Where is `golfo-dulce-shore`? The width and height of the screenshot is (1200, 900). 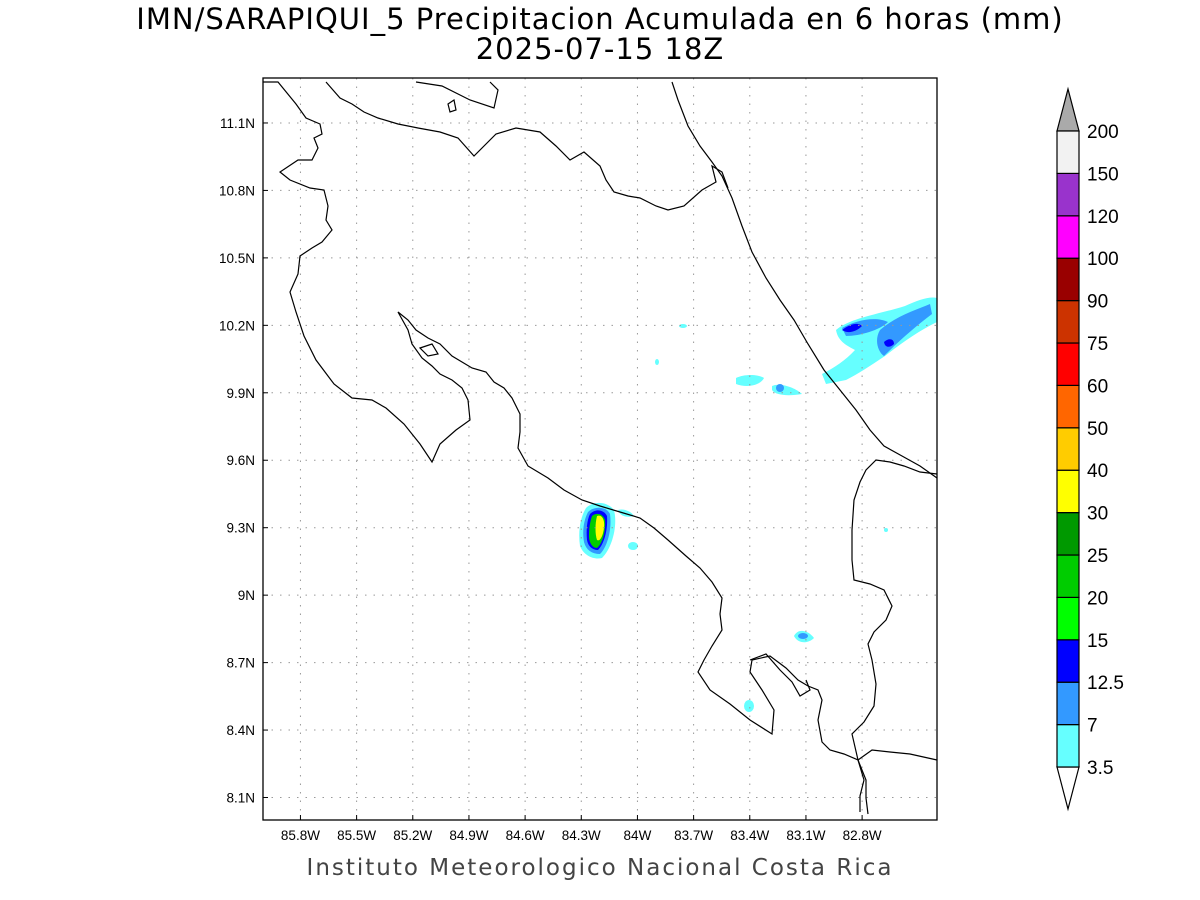
golfo-dulce-shore is located at coordinates (780, 675).